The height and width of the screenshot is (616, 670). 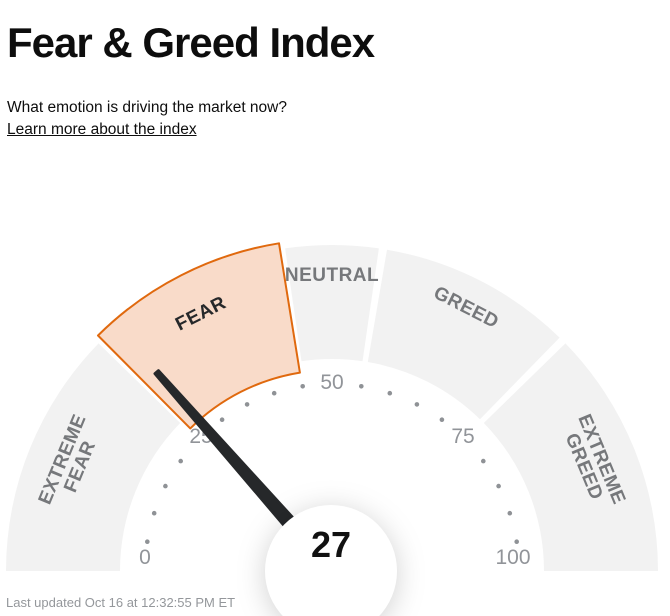 What do you see at coordinates (93, 457) in the screenshot?
I see `segment-extreme-fear` at bounding box center [93, 457].